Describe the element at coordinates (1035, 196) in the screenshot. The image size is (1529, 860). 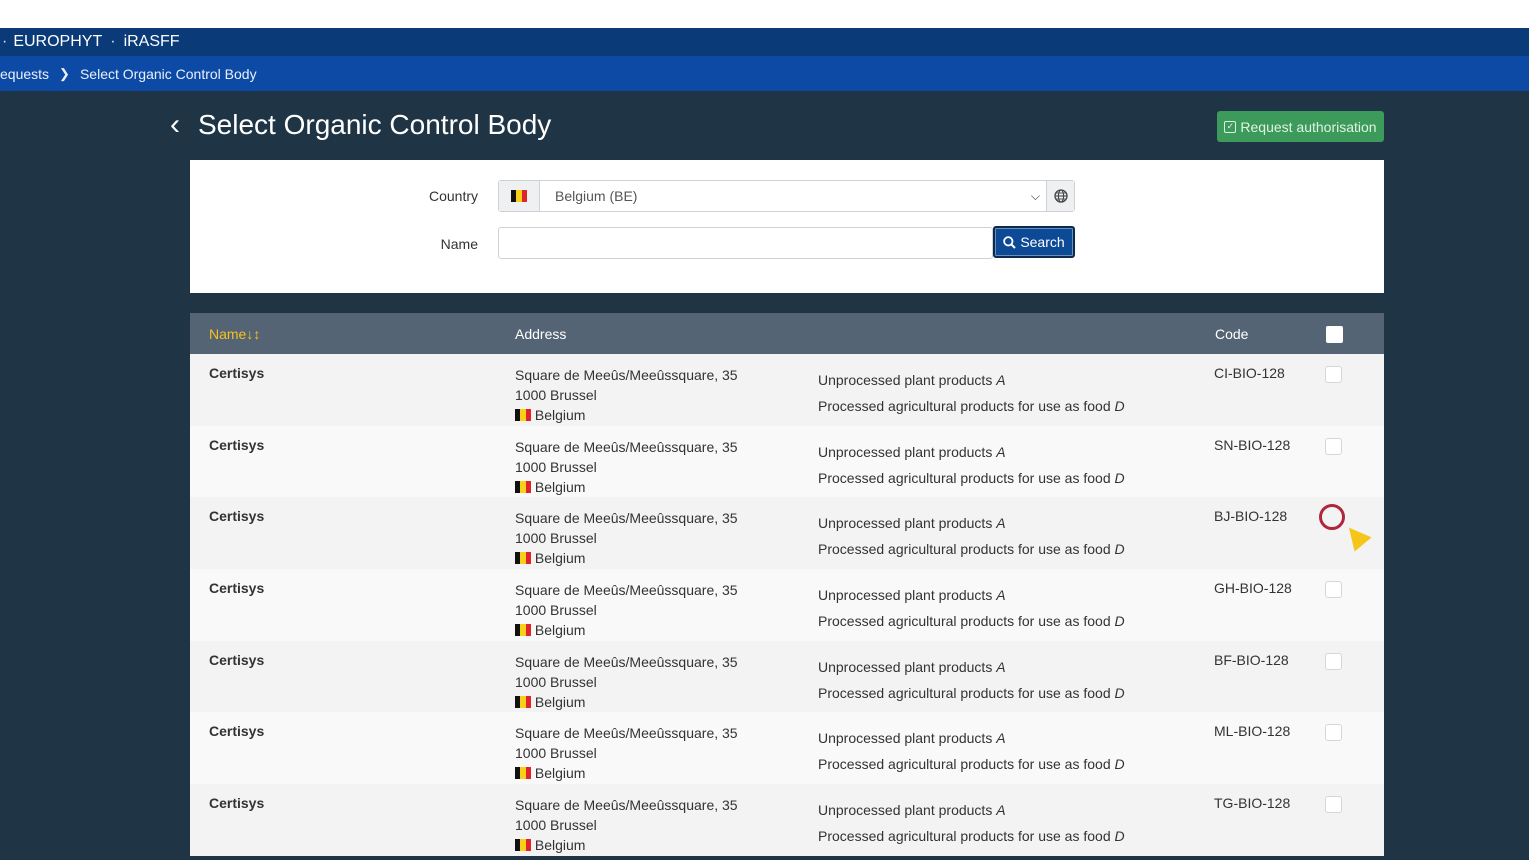
I see `chevron-down-icon: ⌵` at that location.